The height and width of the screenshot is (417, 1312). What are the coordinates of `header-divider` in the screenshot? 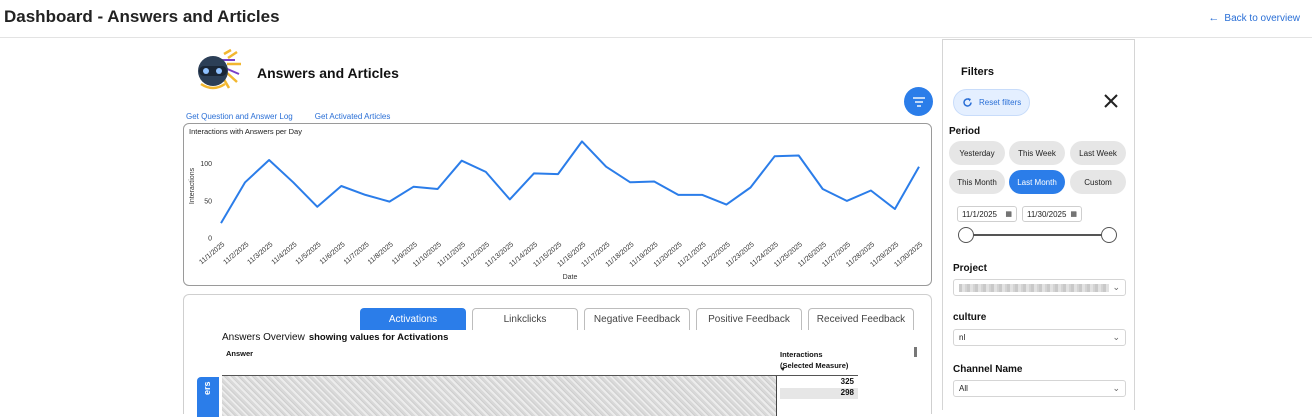 It's located at (540, 375).